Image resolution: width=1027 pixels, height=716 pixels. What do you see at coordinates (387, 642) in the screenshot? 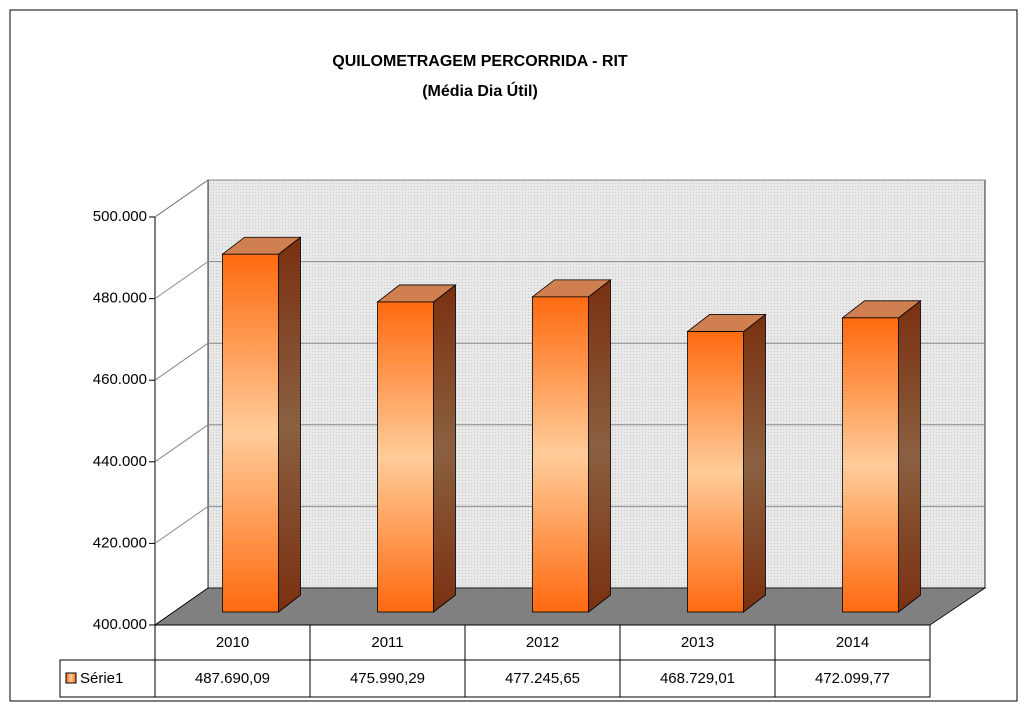
I see `x-tick-label: 2011` at bounding box center [387, 642].